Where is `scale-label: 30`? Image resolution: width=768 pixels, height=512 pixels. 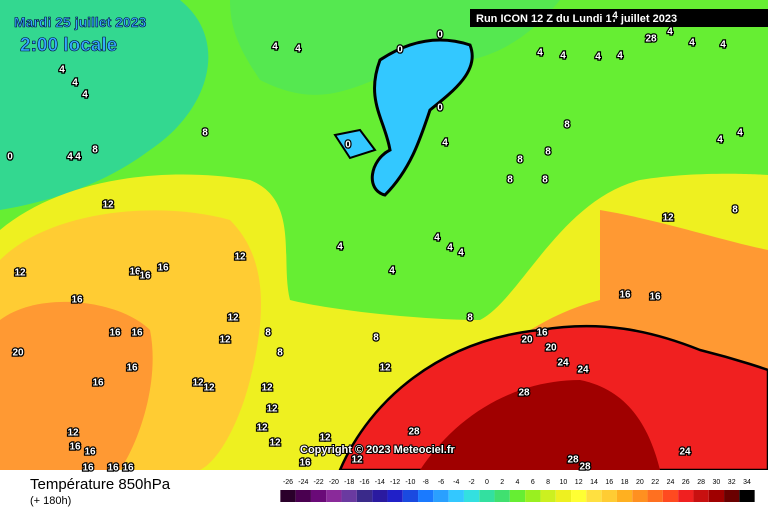
scale-label: 30 is located at coordinates (717, 482).